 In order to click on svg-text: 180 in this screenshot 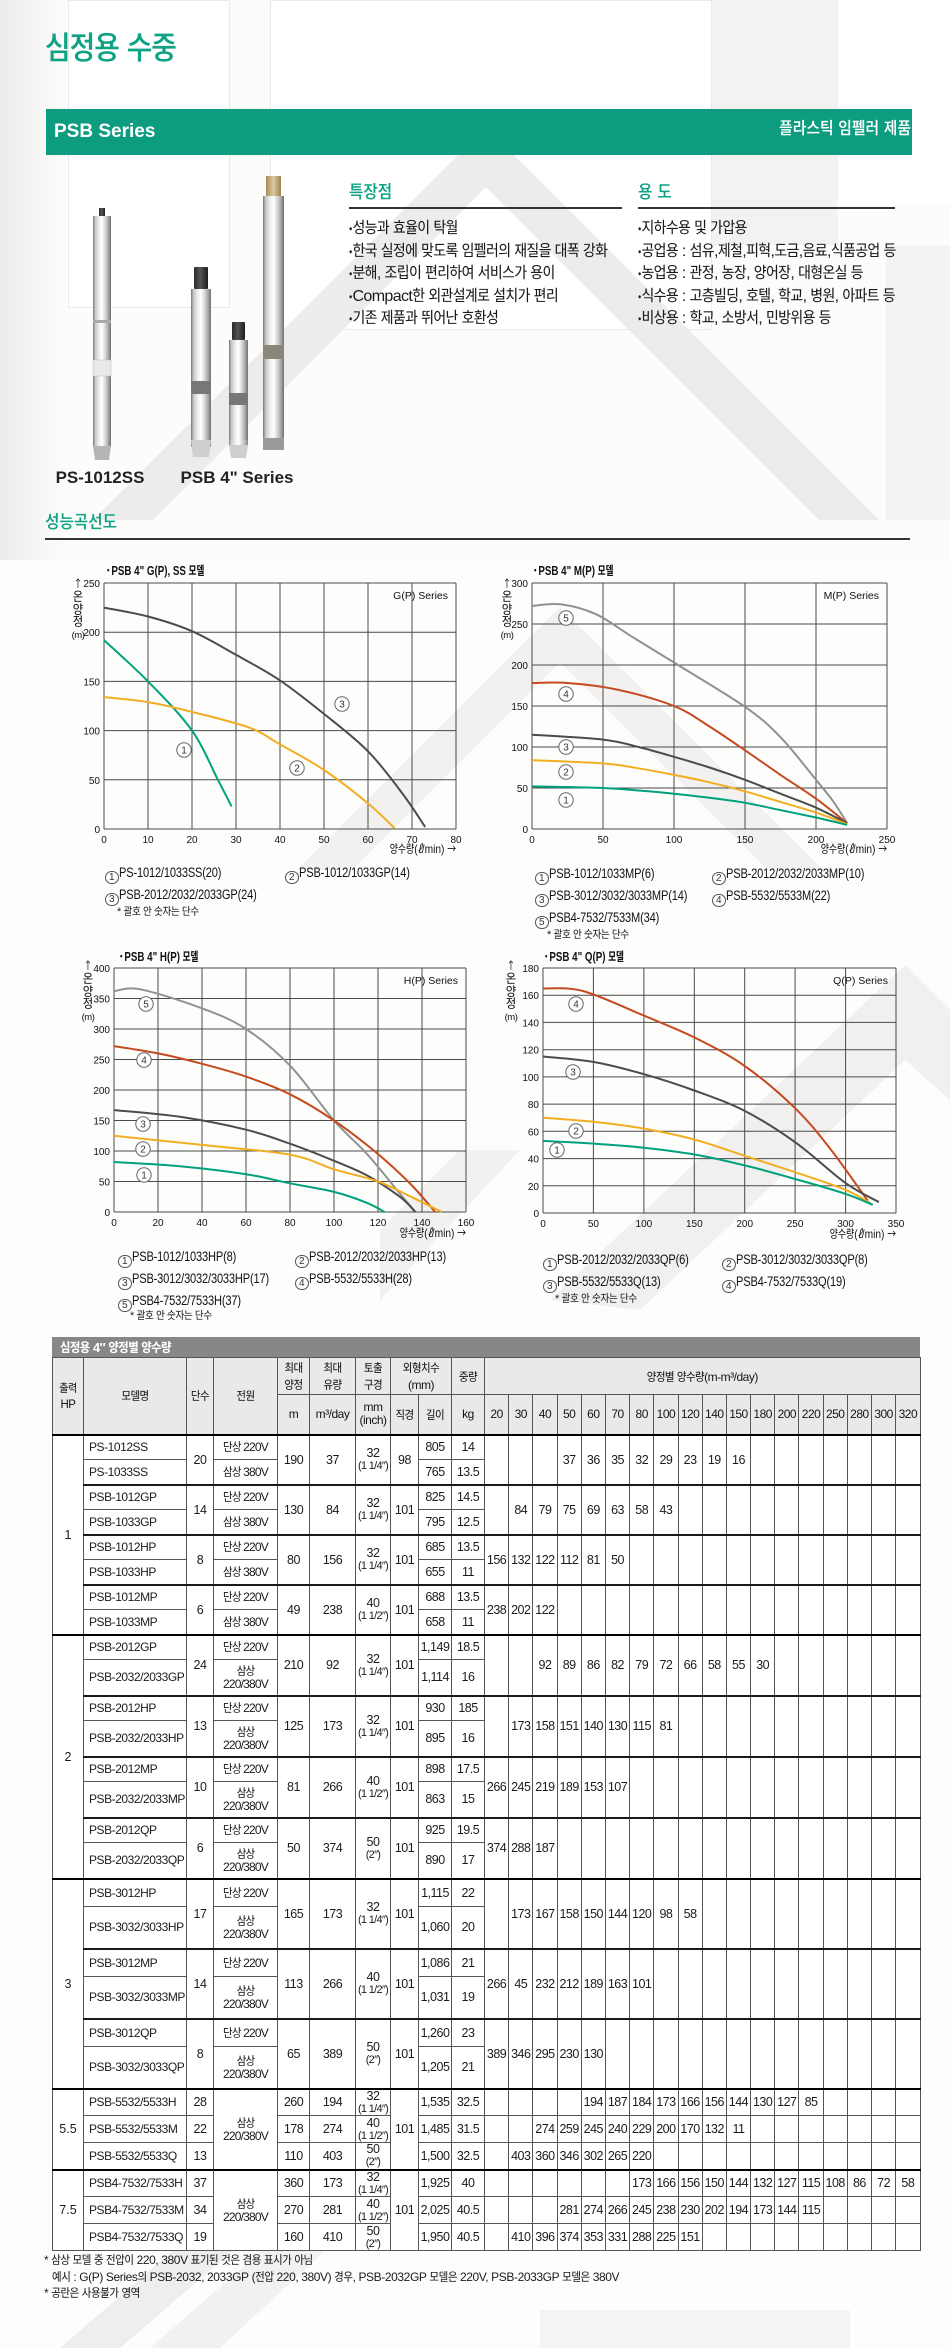, I will do `click(530, 967)`.